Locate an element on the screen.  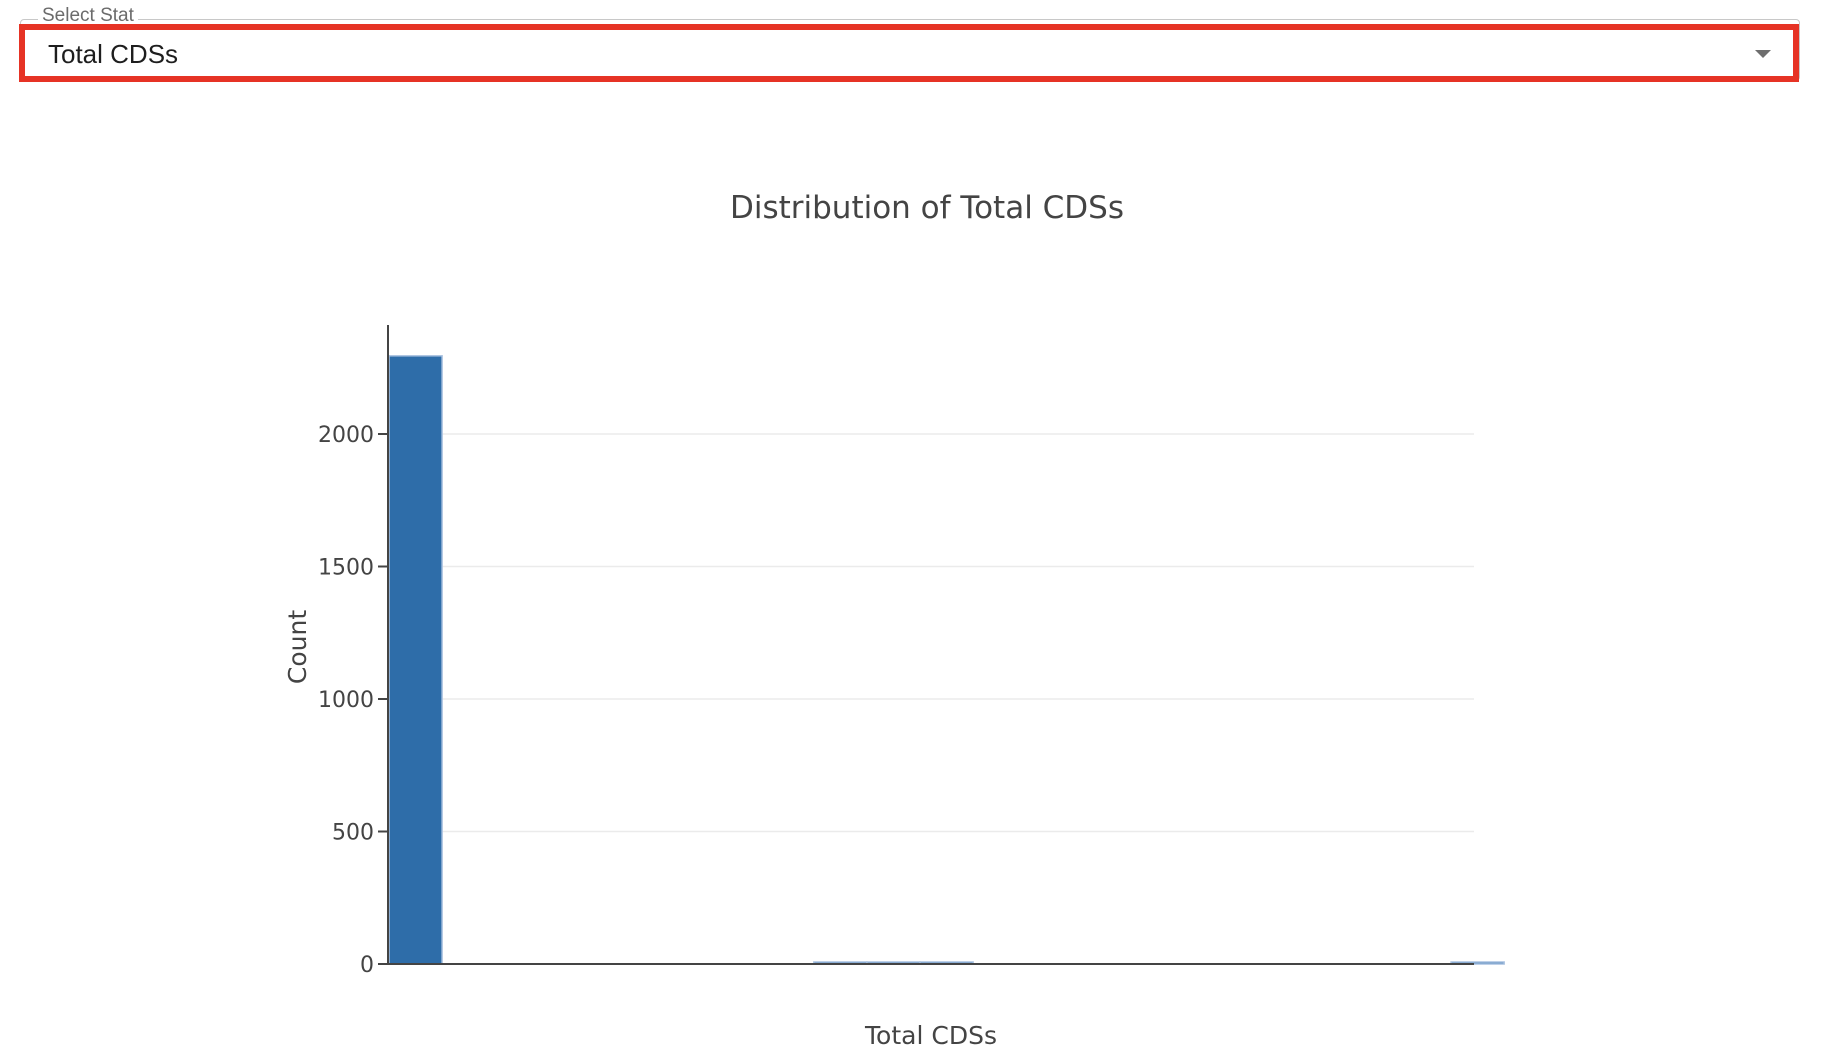
select-stat-value: Total CDSs is located at coordinates (113, 54).